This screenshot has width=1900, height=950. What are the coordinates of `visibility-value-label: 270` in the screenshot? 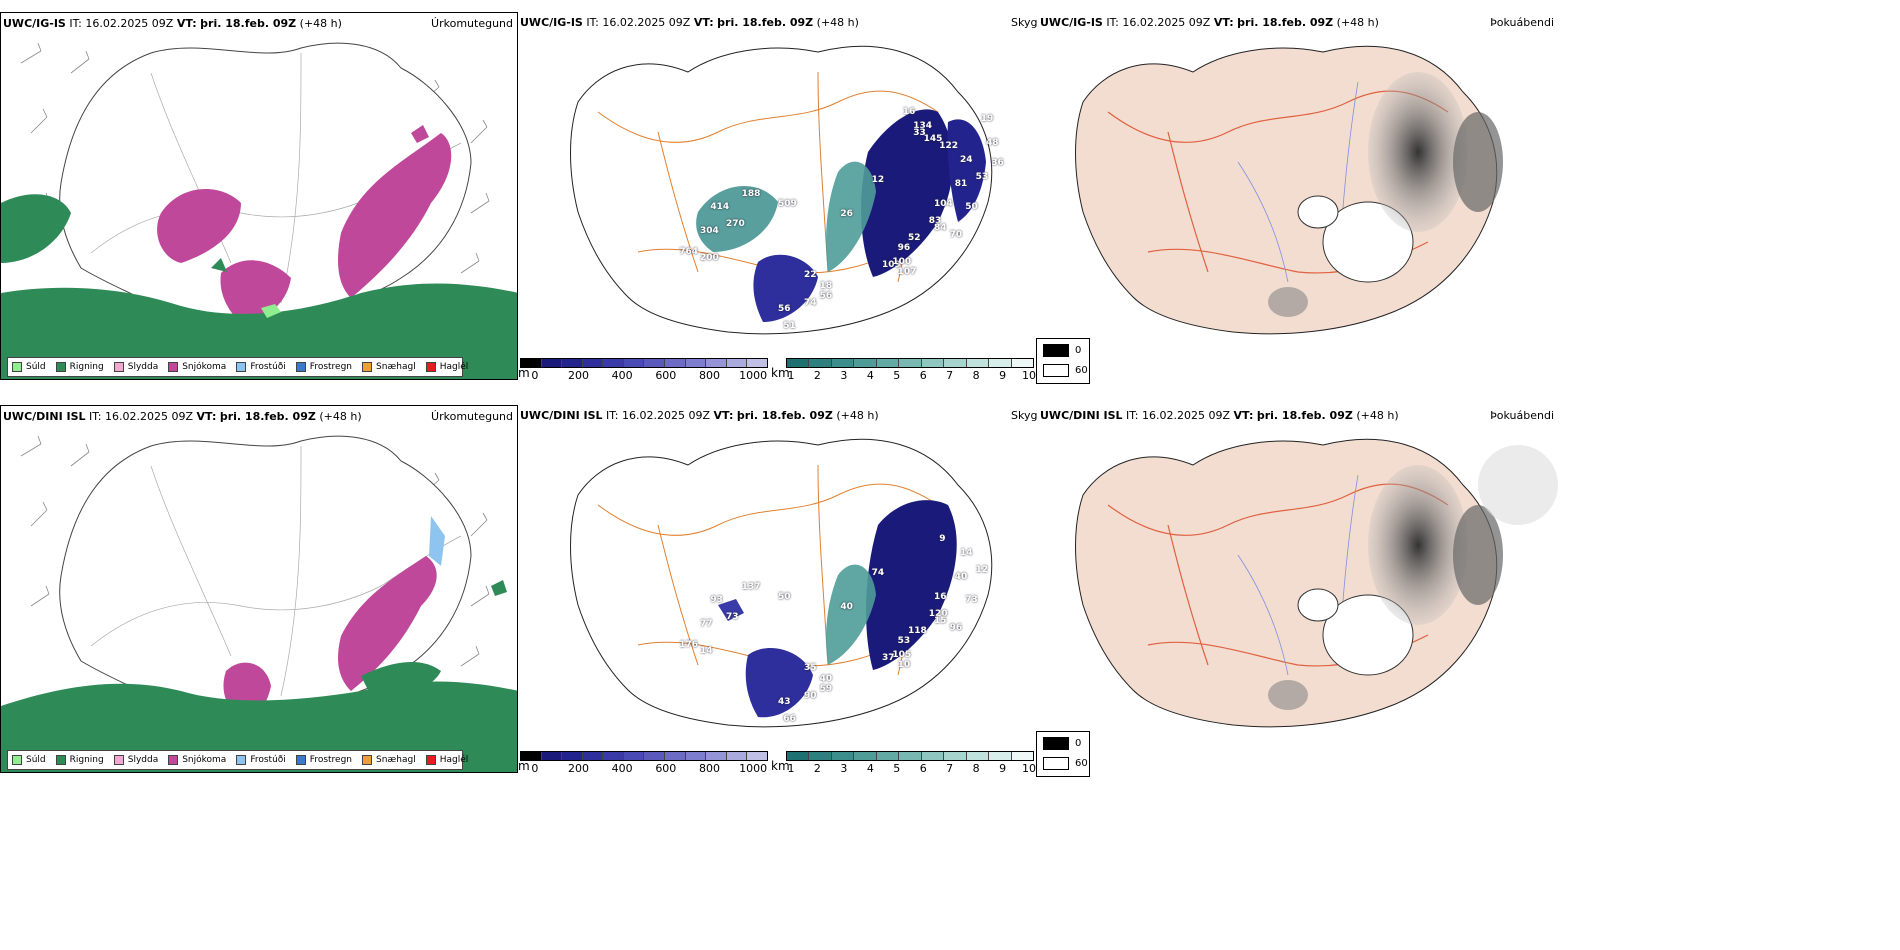 It's located at (735, 224).